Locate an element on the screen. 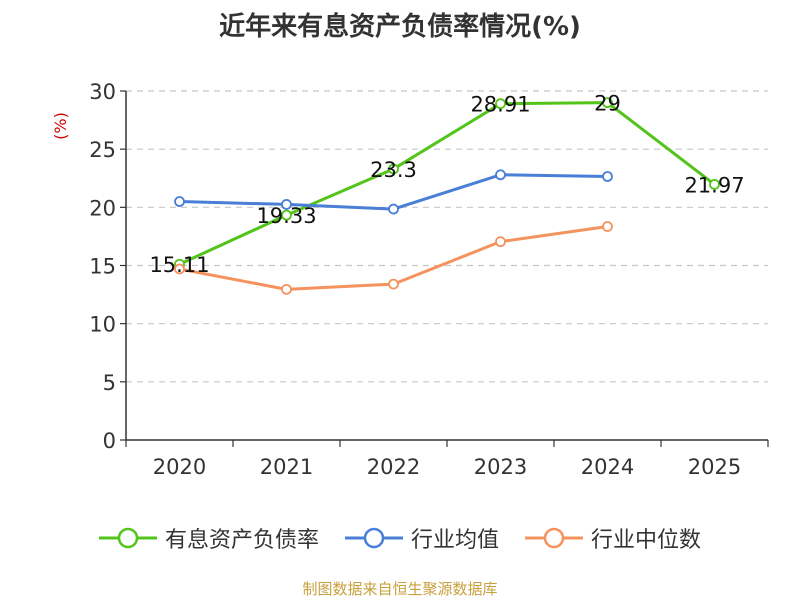  data-label: 19.33 is located at coordinates (286, 216).